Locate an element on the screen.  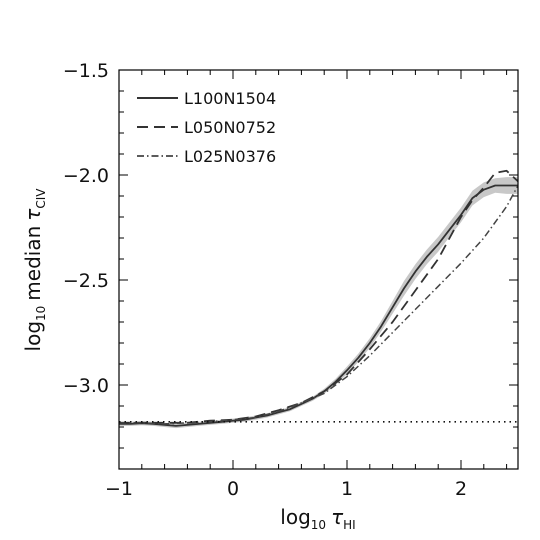
x-axis-label: log10 τHI is located at coordinates (317, 518).